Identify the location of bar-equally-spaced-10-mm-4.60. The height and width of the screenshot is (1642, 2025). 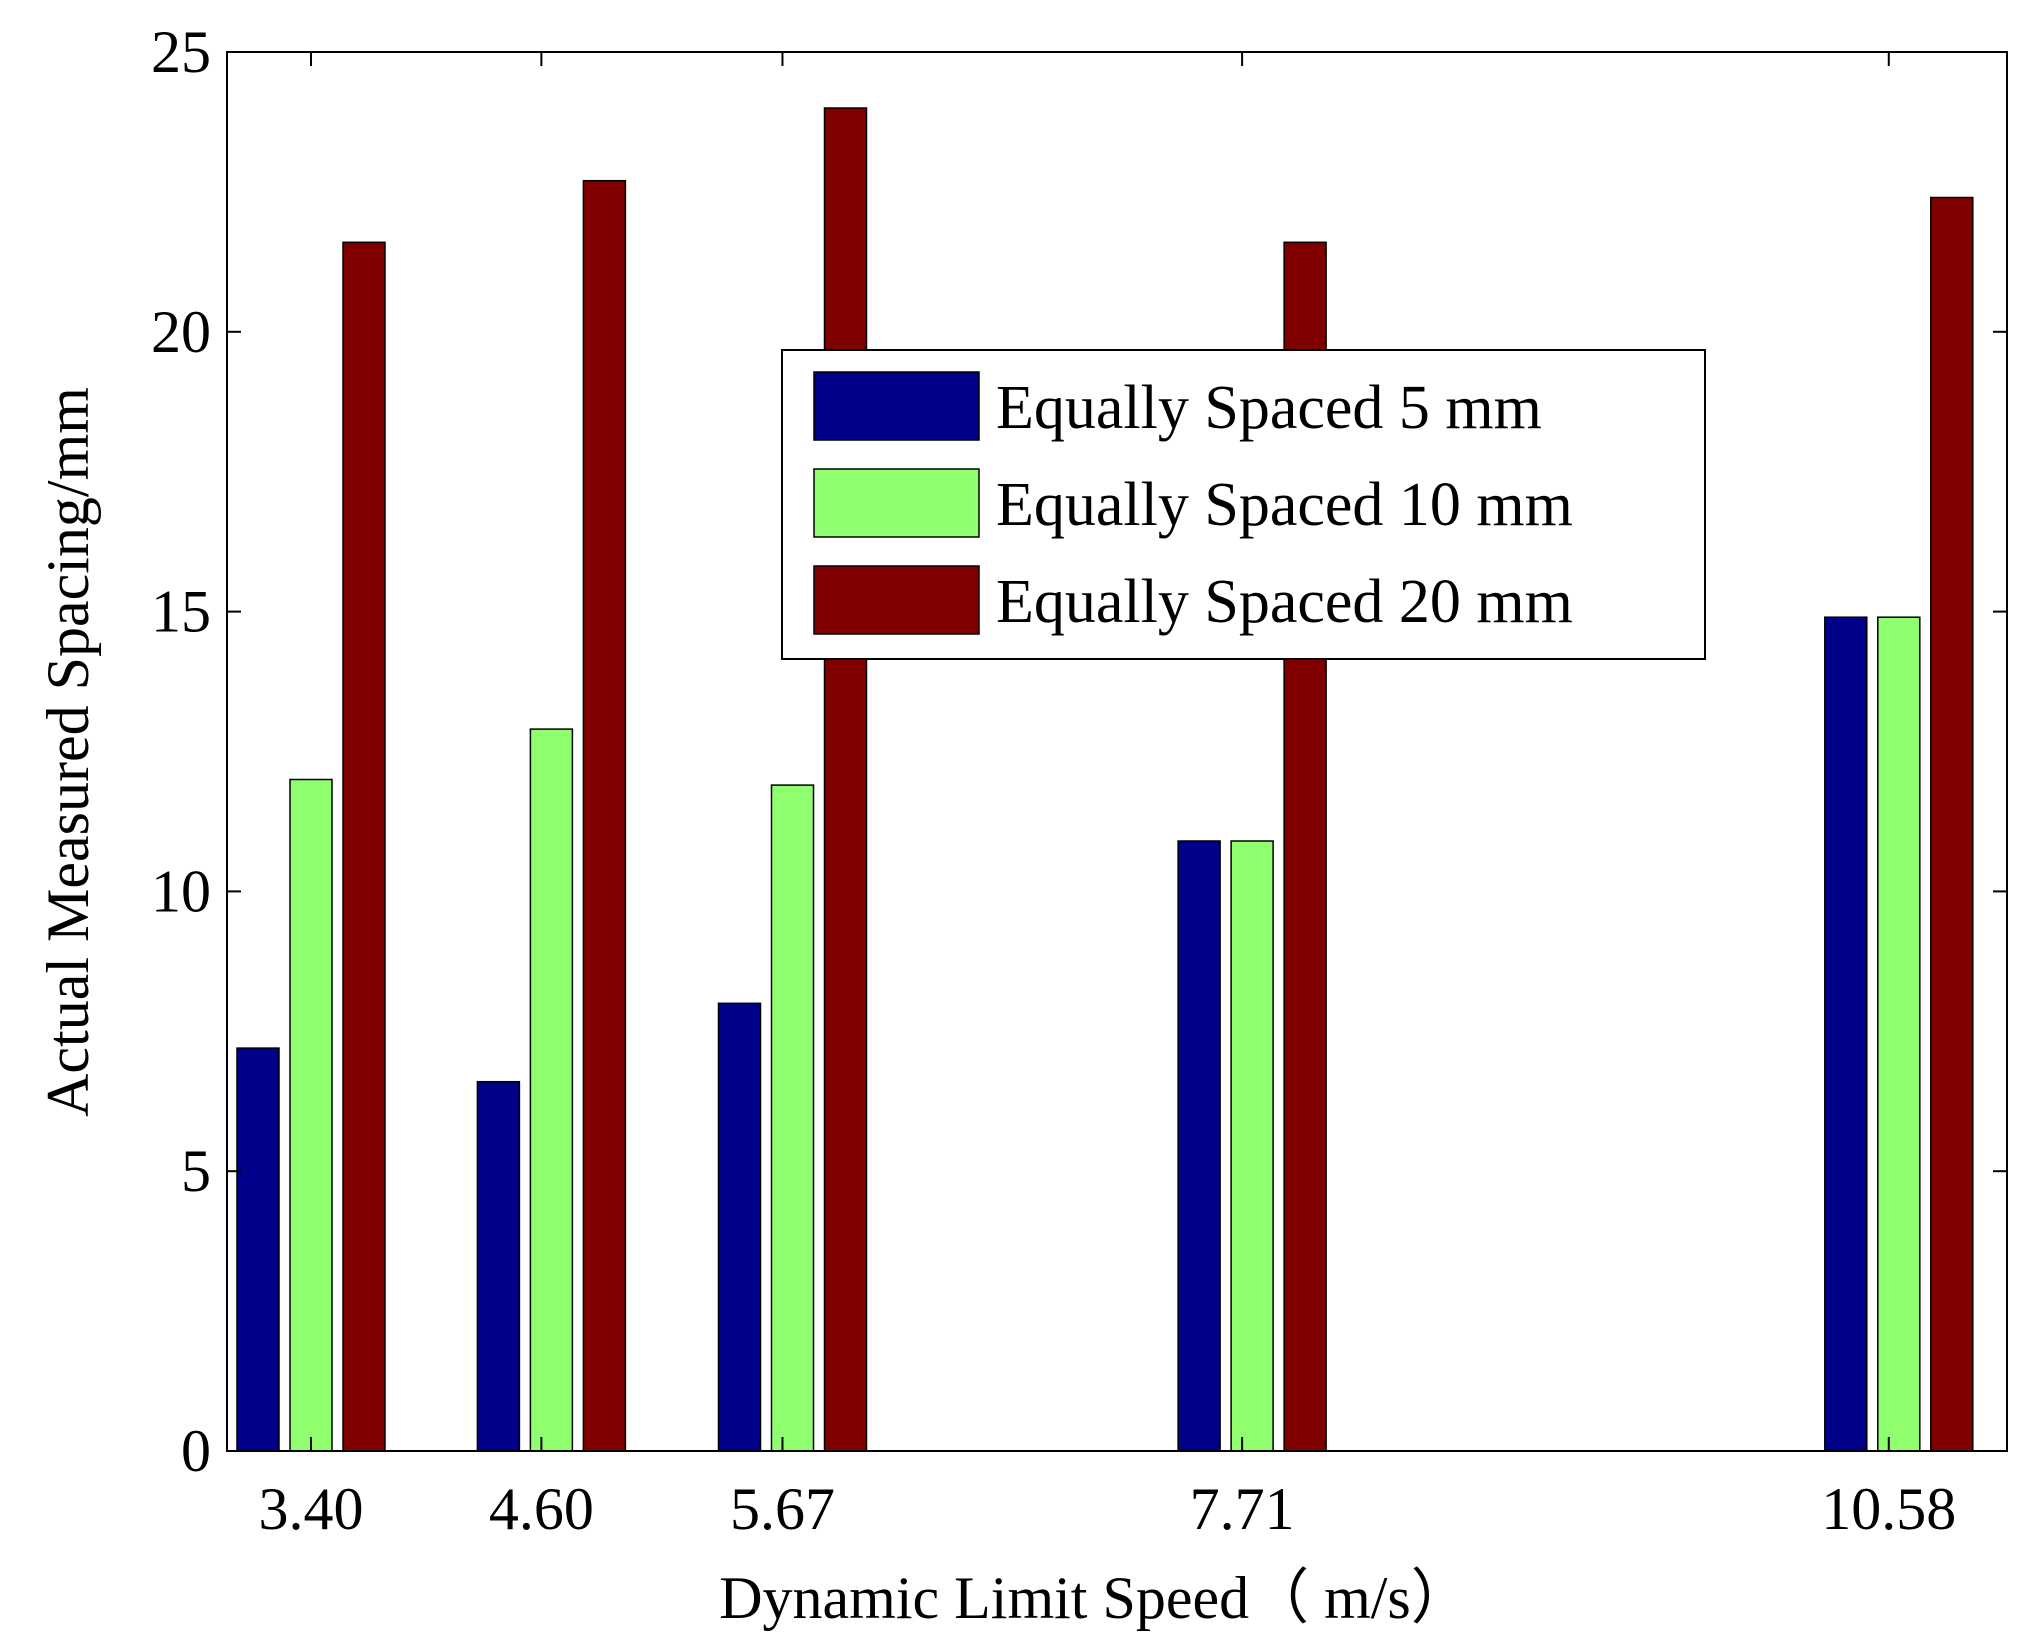
(551, 1090).